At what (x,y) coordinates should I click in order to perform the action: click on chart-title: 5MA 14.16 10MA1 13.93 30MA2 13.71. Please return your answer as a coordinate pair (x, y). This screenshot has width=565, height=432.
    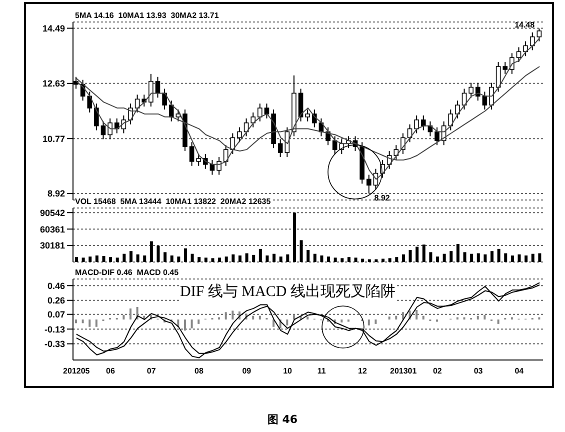
    Looking at the image, I should click on (147, 15).